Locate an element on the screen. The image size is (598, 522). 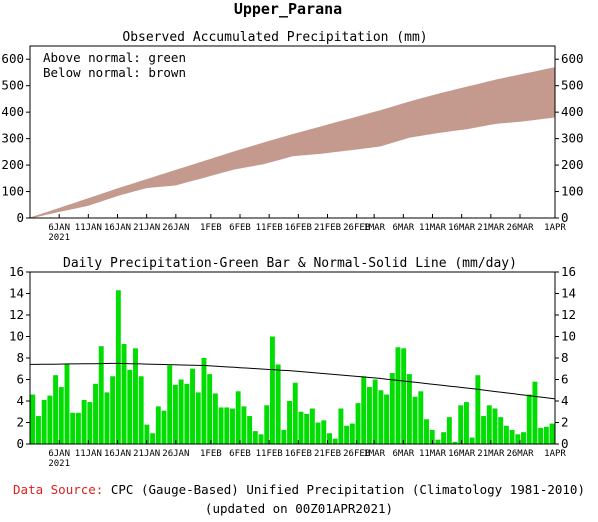
data-source-label: Data Source: is located at coordinates (58, 489).